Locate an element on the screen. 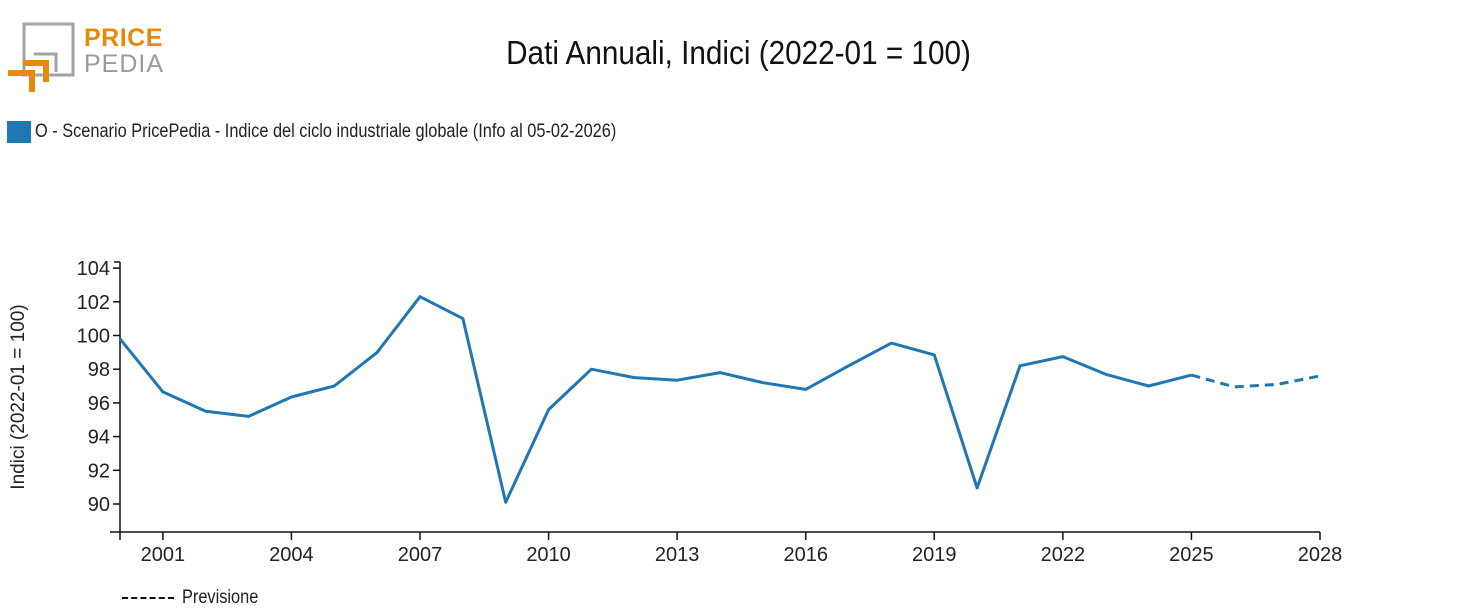  legend-swatch-icon is located at coordinates (19, 132).